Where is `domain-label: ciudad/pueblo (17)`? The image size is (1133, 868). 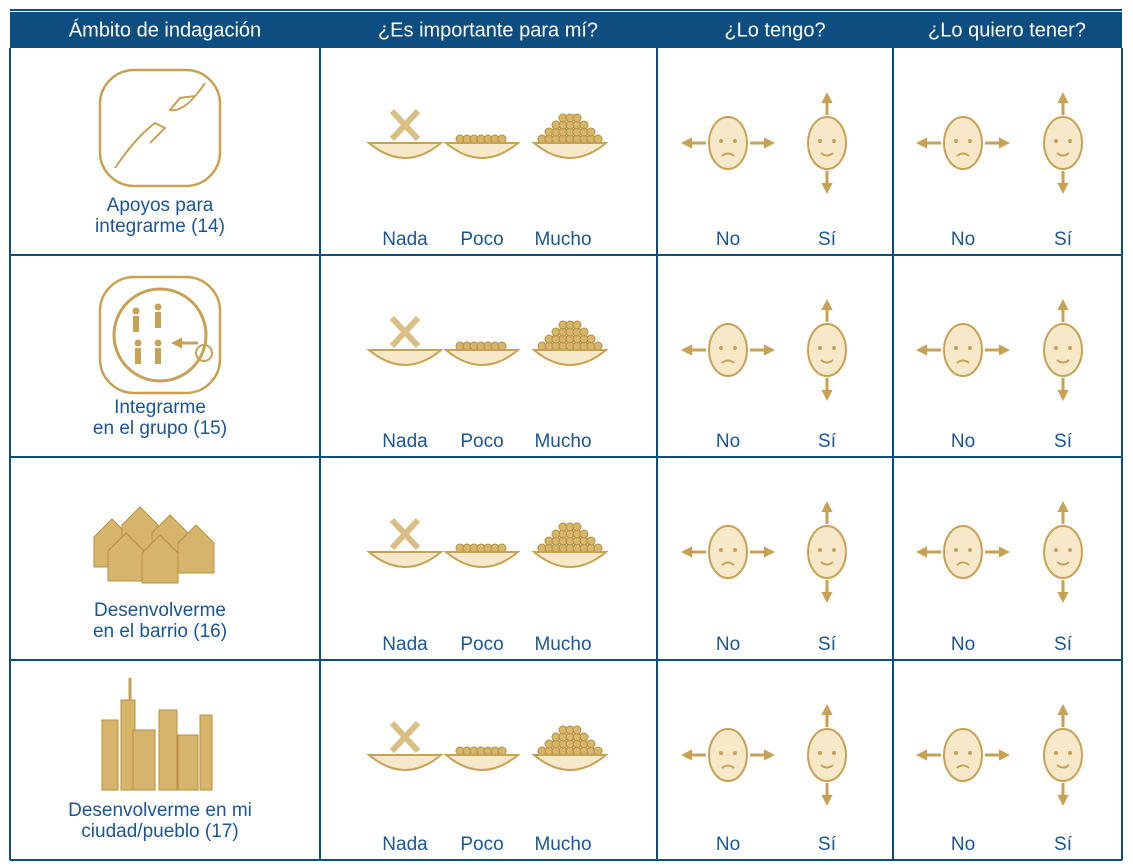 domain-label: ciudad/pueblo (17) is located at coordinates (159, 831).